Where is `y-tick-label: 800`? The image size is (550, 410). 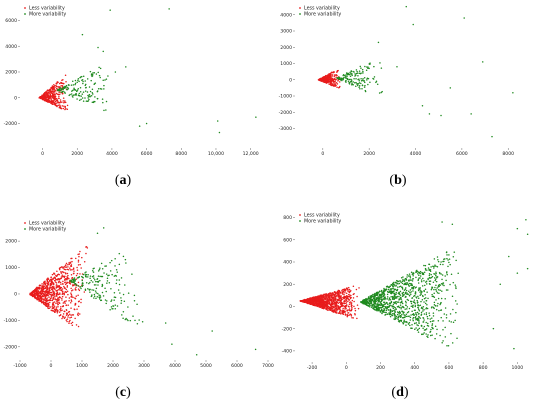 y-tick-label: 800 is located at coordinates (287, 218).